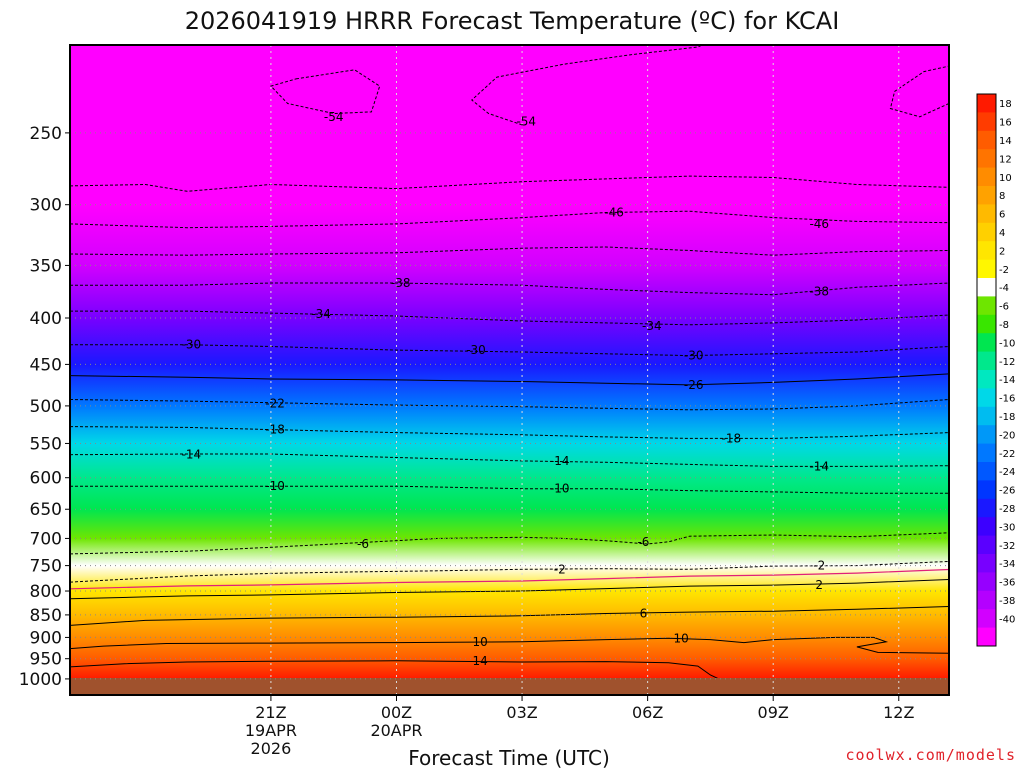 This screenshot has height=768, width=1024. I want to click on y-tick-label: 600, so click(46, 479).